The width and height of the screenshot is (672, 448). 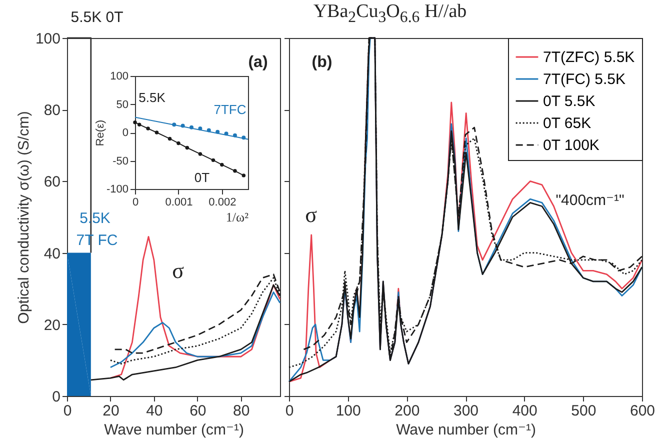 What do you see at coordinates (222, 202) in the screenshot?
I see `x-tick-label: 0.002` at bounding box center [222, 202].